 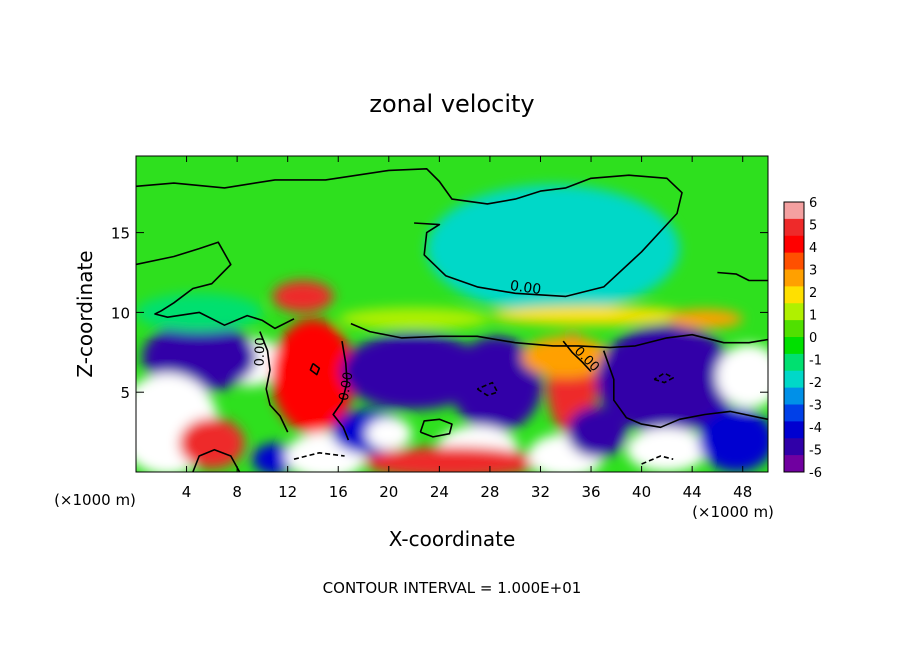 I want to click on y-tick-label: 5, so click(x=125, y=393).